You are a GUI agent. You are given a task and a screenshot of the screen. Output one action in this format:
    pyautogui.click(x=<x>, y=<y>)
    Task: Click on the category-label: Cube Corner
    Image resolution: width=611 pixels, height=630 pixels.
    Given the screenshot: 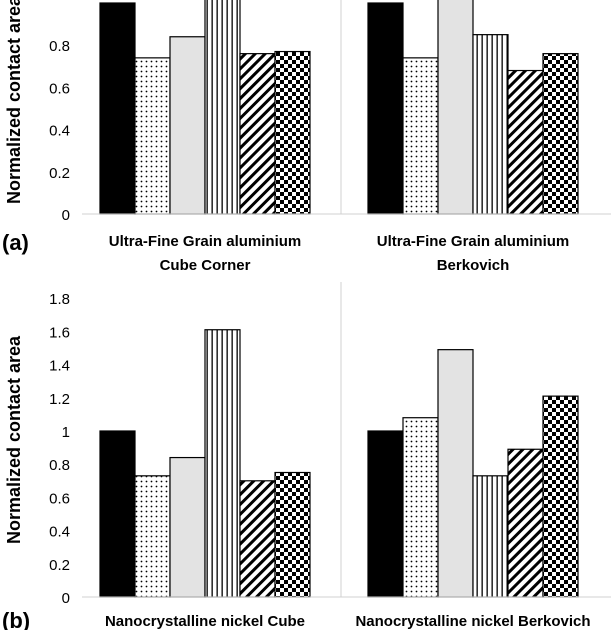 What is the action you would take?
    pyautogui.click(x=205, y=265)
    